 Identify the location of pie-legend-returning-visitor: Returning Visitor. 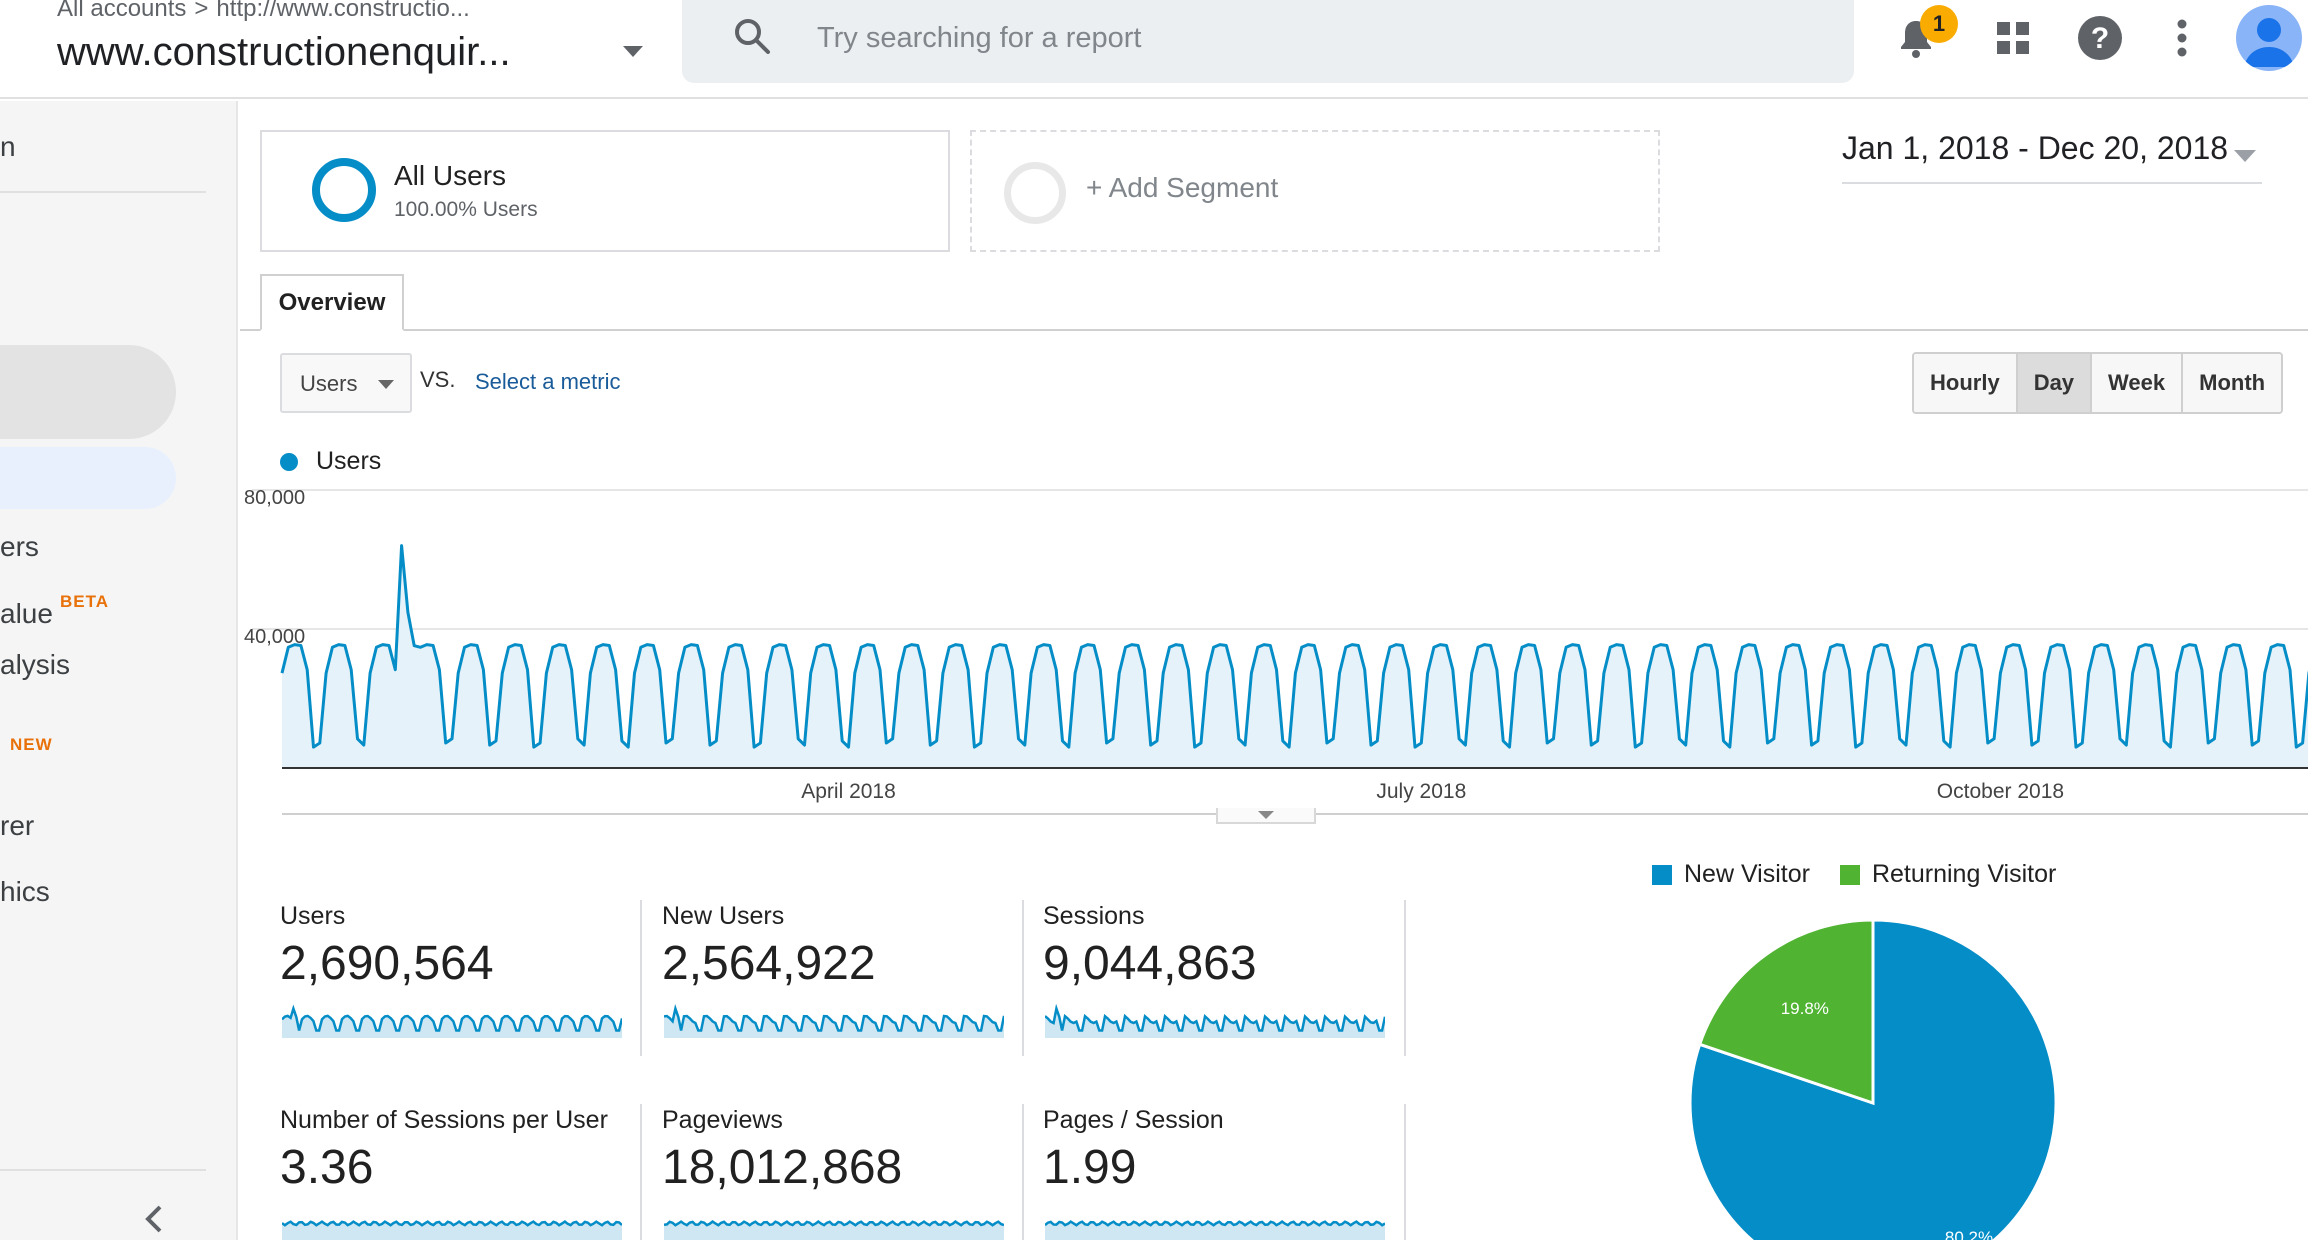
(1948, 874).